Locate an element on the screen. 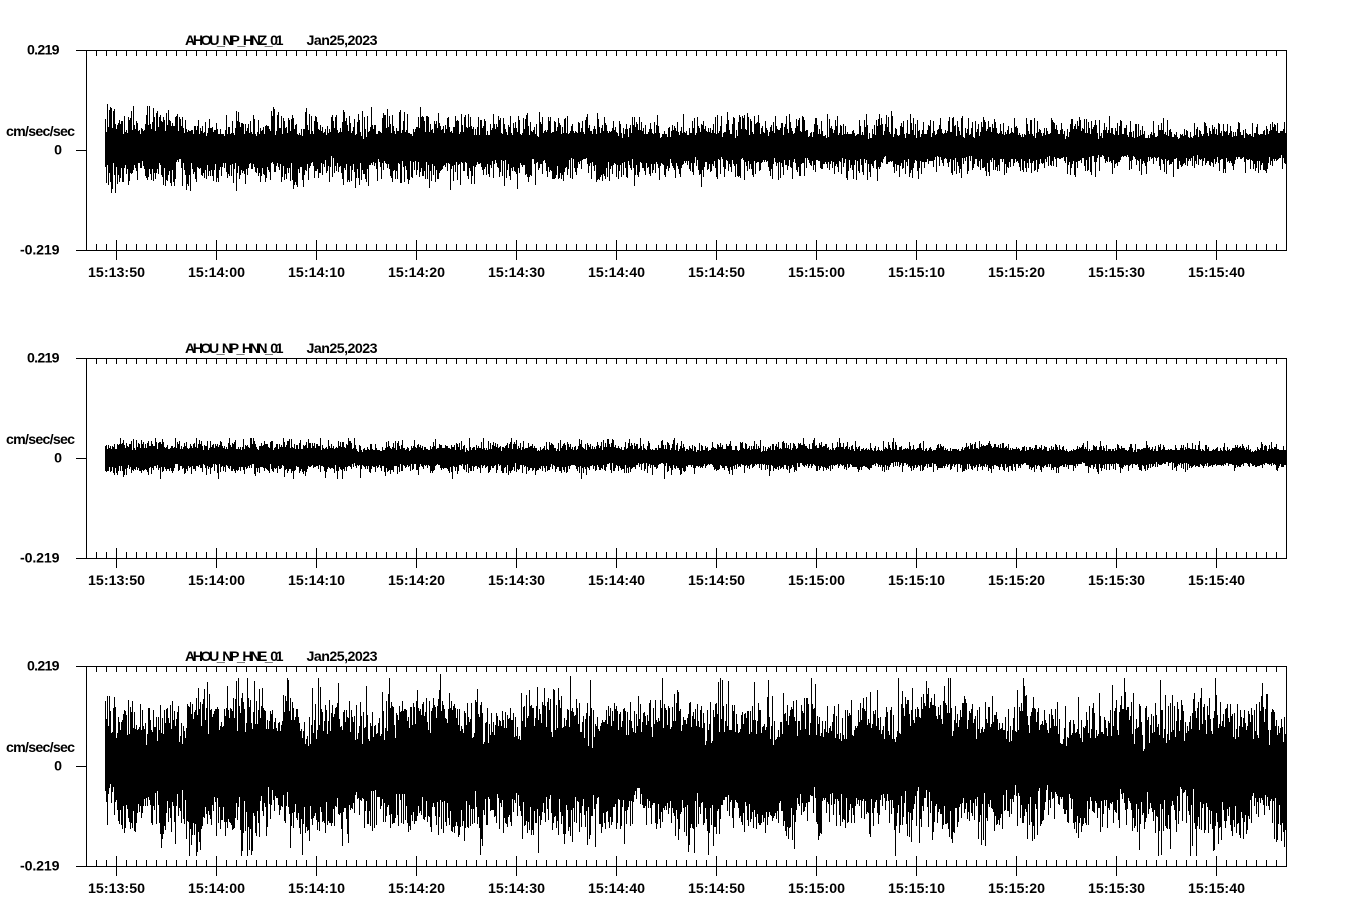 This screenshot has height=924, width=1358. svg-text: AHOU_NP_HNN_01 is located at coordinates (234, 349).